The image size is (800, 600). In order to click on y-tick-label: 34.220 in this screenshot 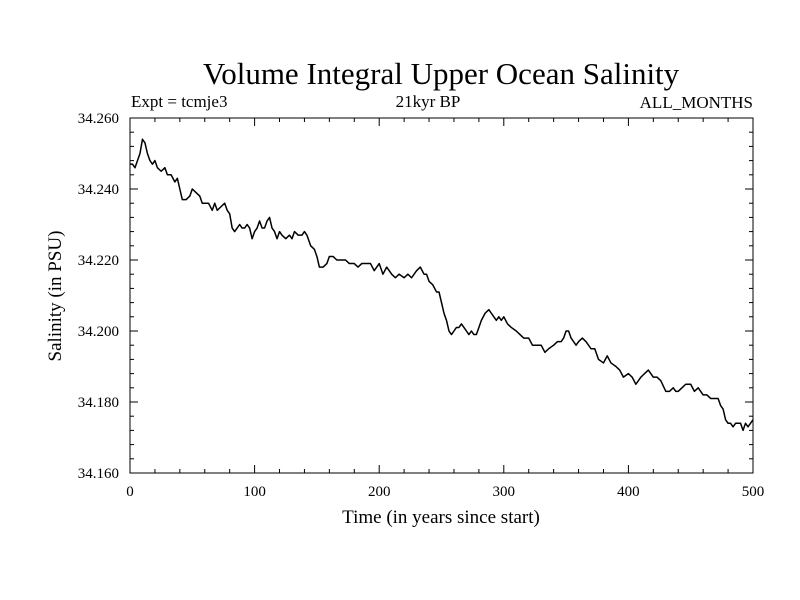, I will do `click(98, 261)`.